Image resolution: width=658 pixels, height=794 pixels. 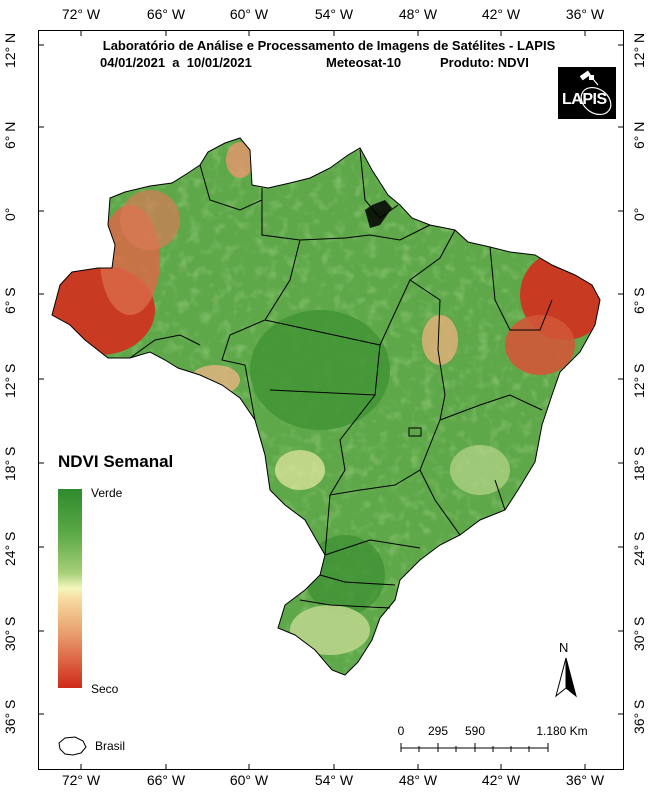 I want to click on lapis-logo: LAPIS, so click(x=587, y=93).